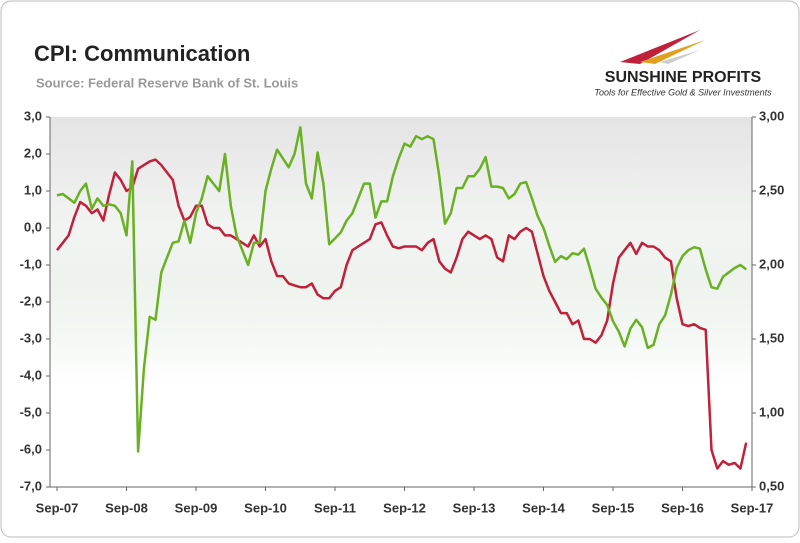  I want to click on x-tick-label: Sep-15, so click(613, 507).